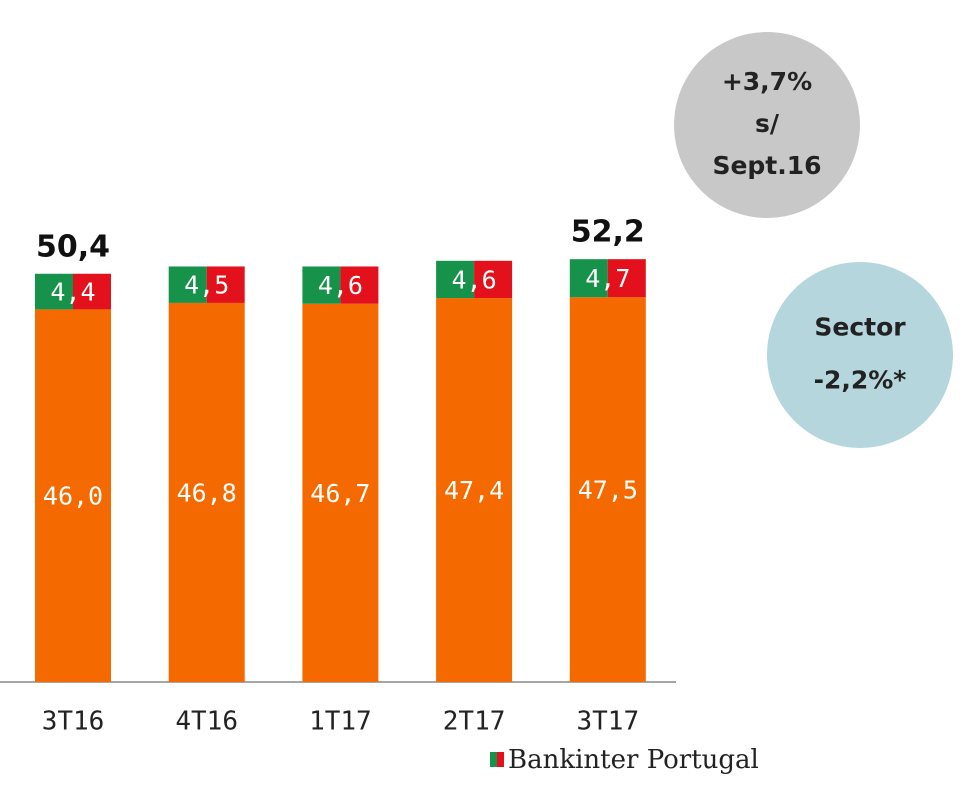  Describe the element at coordinates (607, 722) in the screenshot. I see `x-tick-label: 3T17` at that location.